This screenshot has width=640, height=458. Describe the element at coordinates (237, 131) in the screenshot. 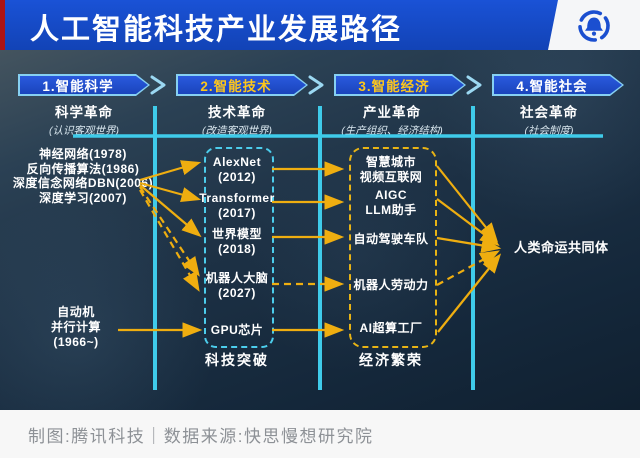

I see `revolution-note: (改造客观世界)` at that location.